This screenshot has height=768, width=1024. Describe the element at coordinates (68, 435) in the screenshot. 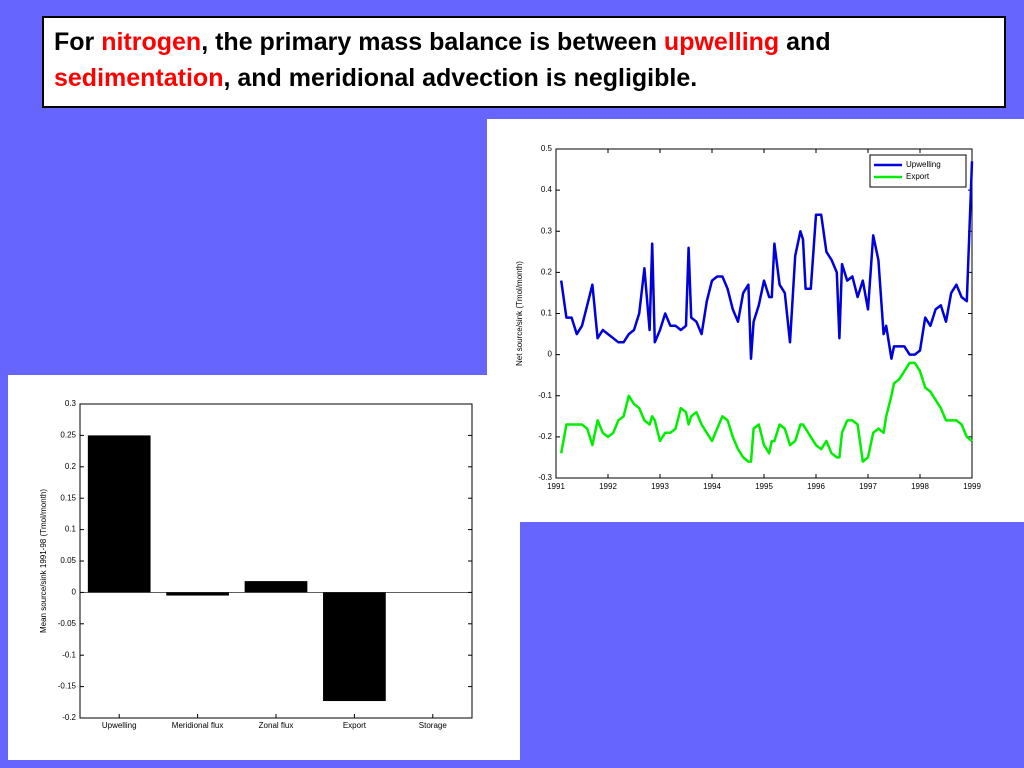

I see `y-tick-label: 0.25` at that location.